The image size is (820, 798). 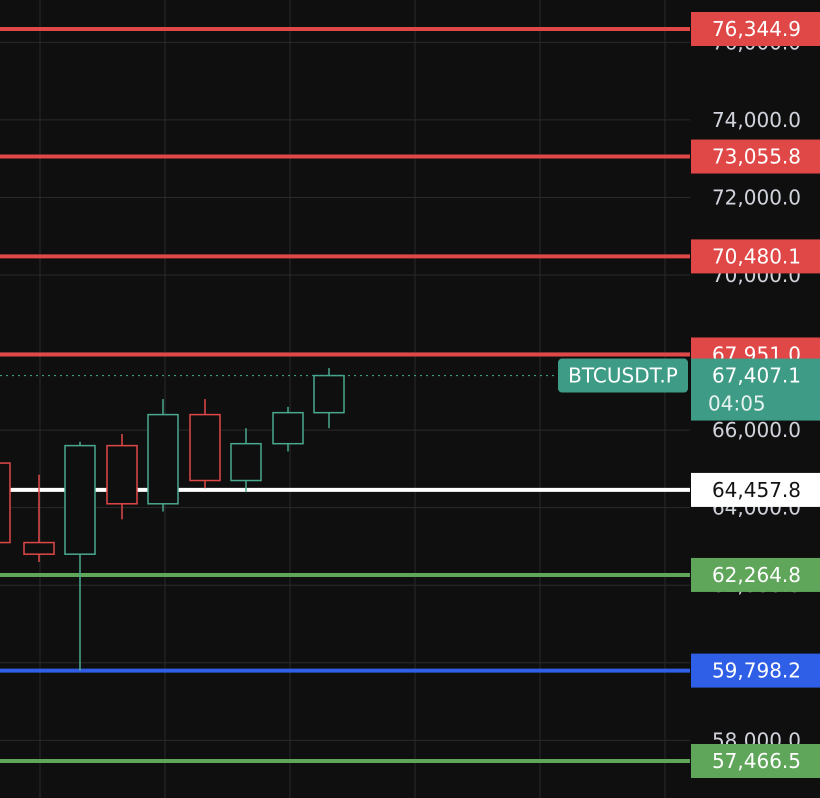 What do you see at coordinates (755, 389) in the screenshot?
I see `current-price-badge` at bounding box center [755, 389].